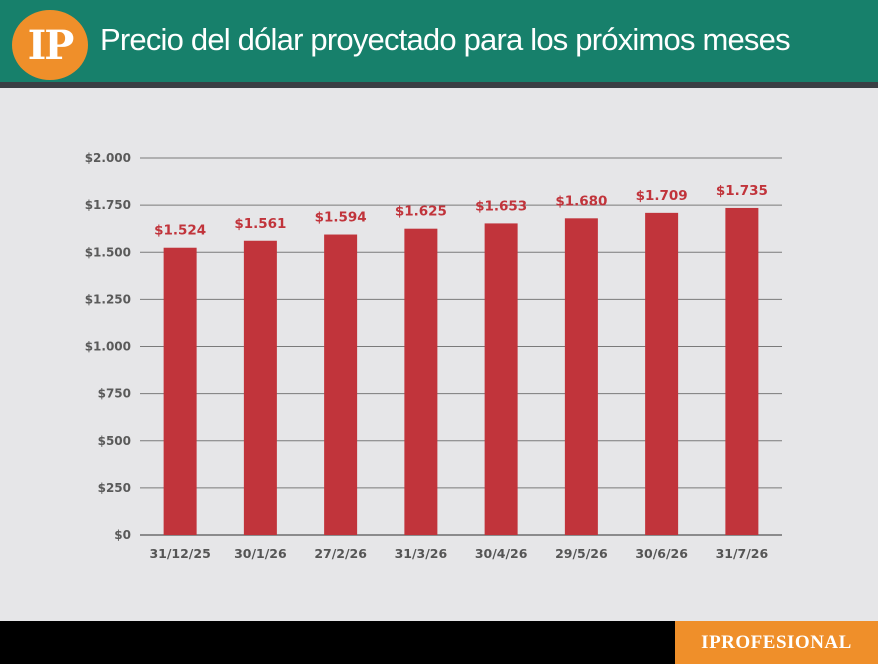 The width and height of the screenshot is (878, 664). I want to click on ip-logo: IP, so click(50, 45).